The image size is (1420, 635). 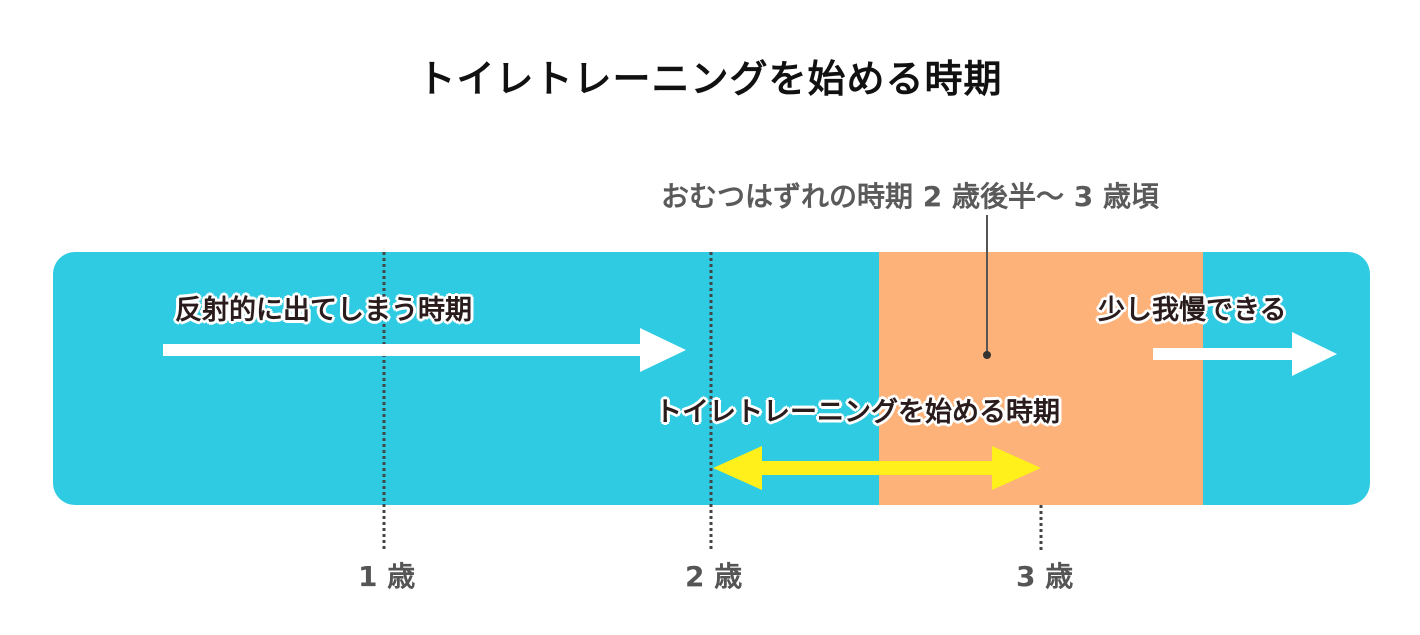 What do you see at coordinates (1192, 310) in the screenshot?
I see `hold-period-label: 少し我慢できる` at bounding box center [1192, 310].